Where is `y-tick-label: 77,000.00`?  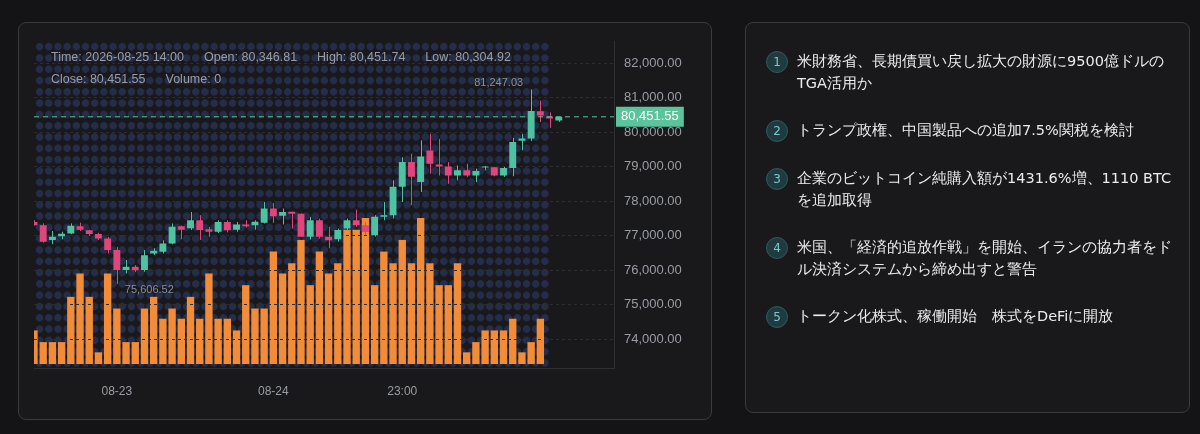 y-tick-label: 77,000.00 is located at coordinates (653, 235).